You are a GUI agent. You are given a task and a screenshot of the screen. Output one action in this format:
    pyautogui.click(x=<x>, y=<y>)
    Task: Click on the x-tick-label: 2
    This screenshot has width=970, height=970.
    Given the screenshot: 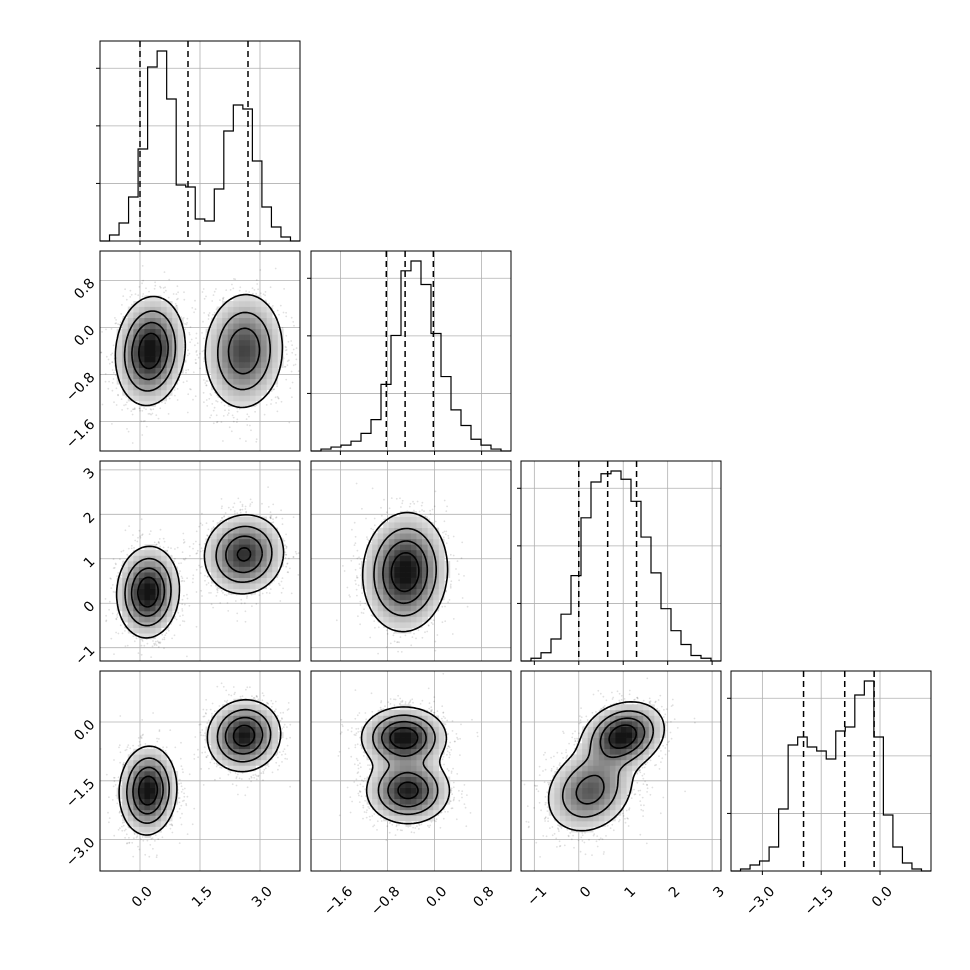 What is the action you would take?
    pyautogui.click(x=675, y=893)
    